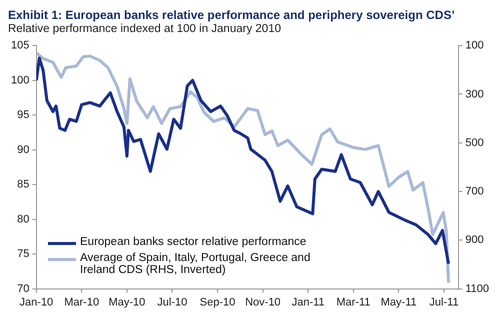 Image resolution: width=500 pixels, height=327 pixels. What do you see at coordinates (23, 184) in the screenshot?
I see `y-tick-label: 85` at bounding box center [23, 184].